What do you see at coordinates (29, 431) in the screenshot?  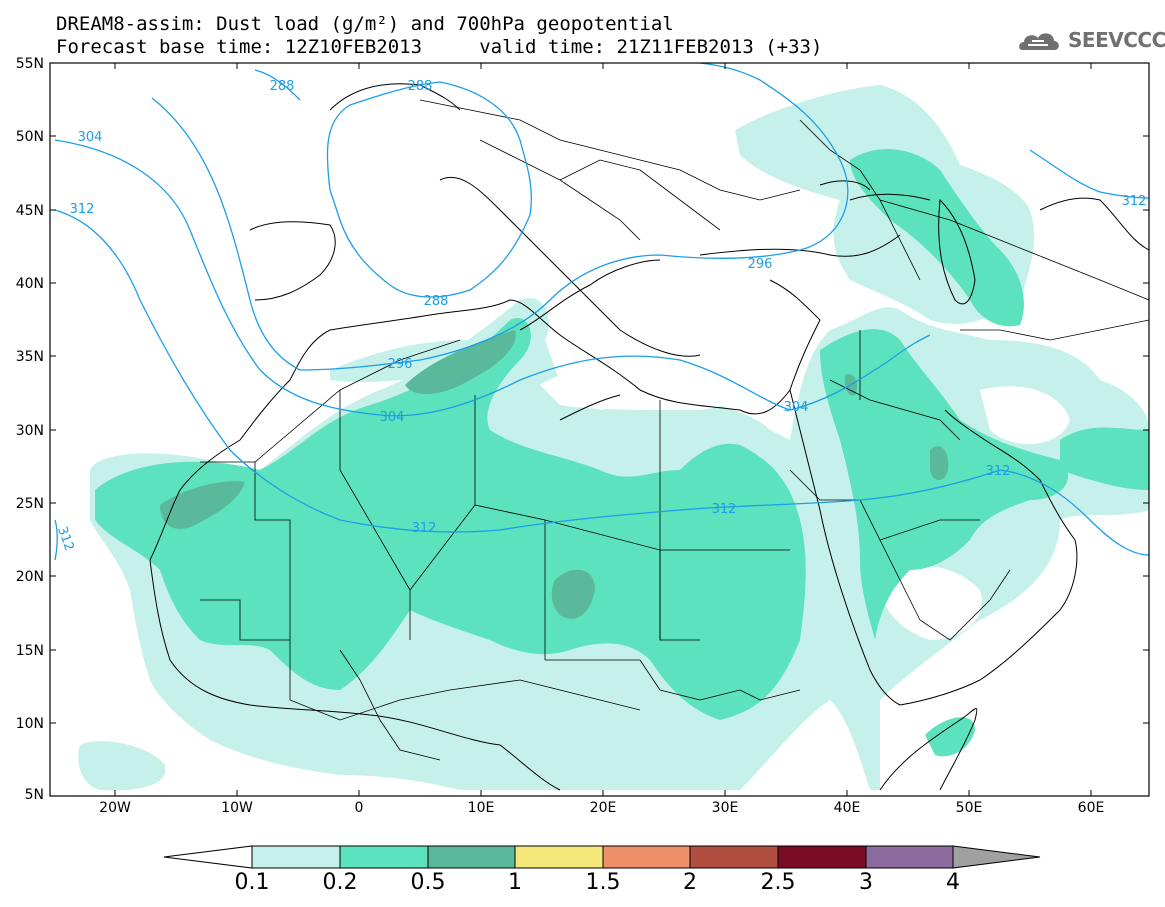 I see `lat-label: 30N` at bounding box center [29, 431].